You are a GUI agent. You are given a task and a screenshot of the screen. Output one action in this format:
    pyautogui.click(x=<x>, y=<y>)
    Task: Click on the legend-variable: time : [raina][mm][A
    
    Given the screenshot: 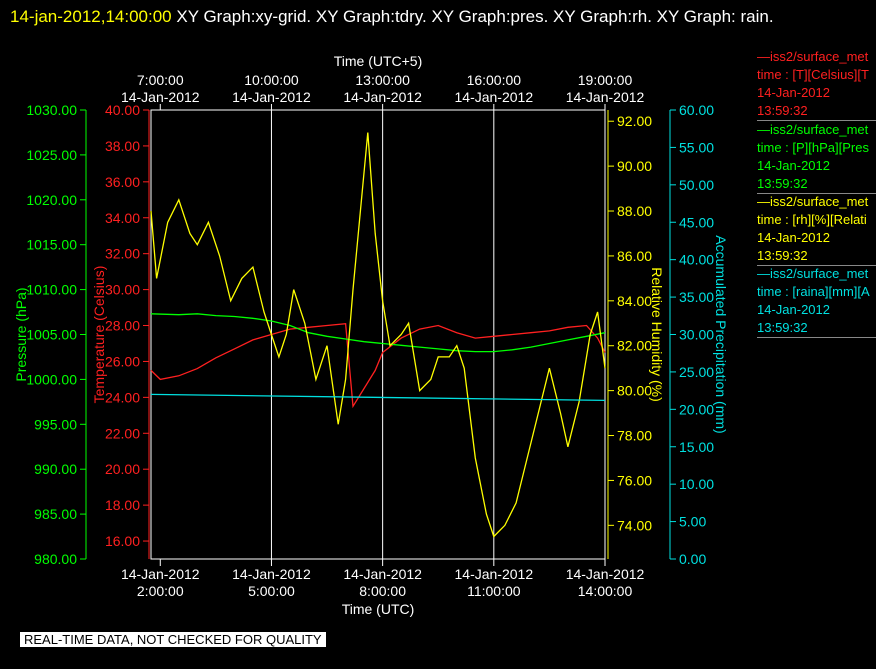 What is the action you would take?
    pyautogui.click(x=813, y=291)
    